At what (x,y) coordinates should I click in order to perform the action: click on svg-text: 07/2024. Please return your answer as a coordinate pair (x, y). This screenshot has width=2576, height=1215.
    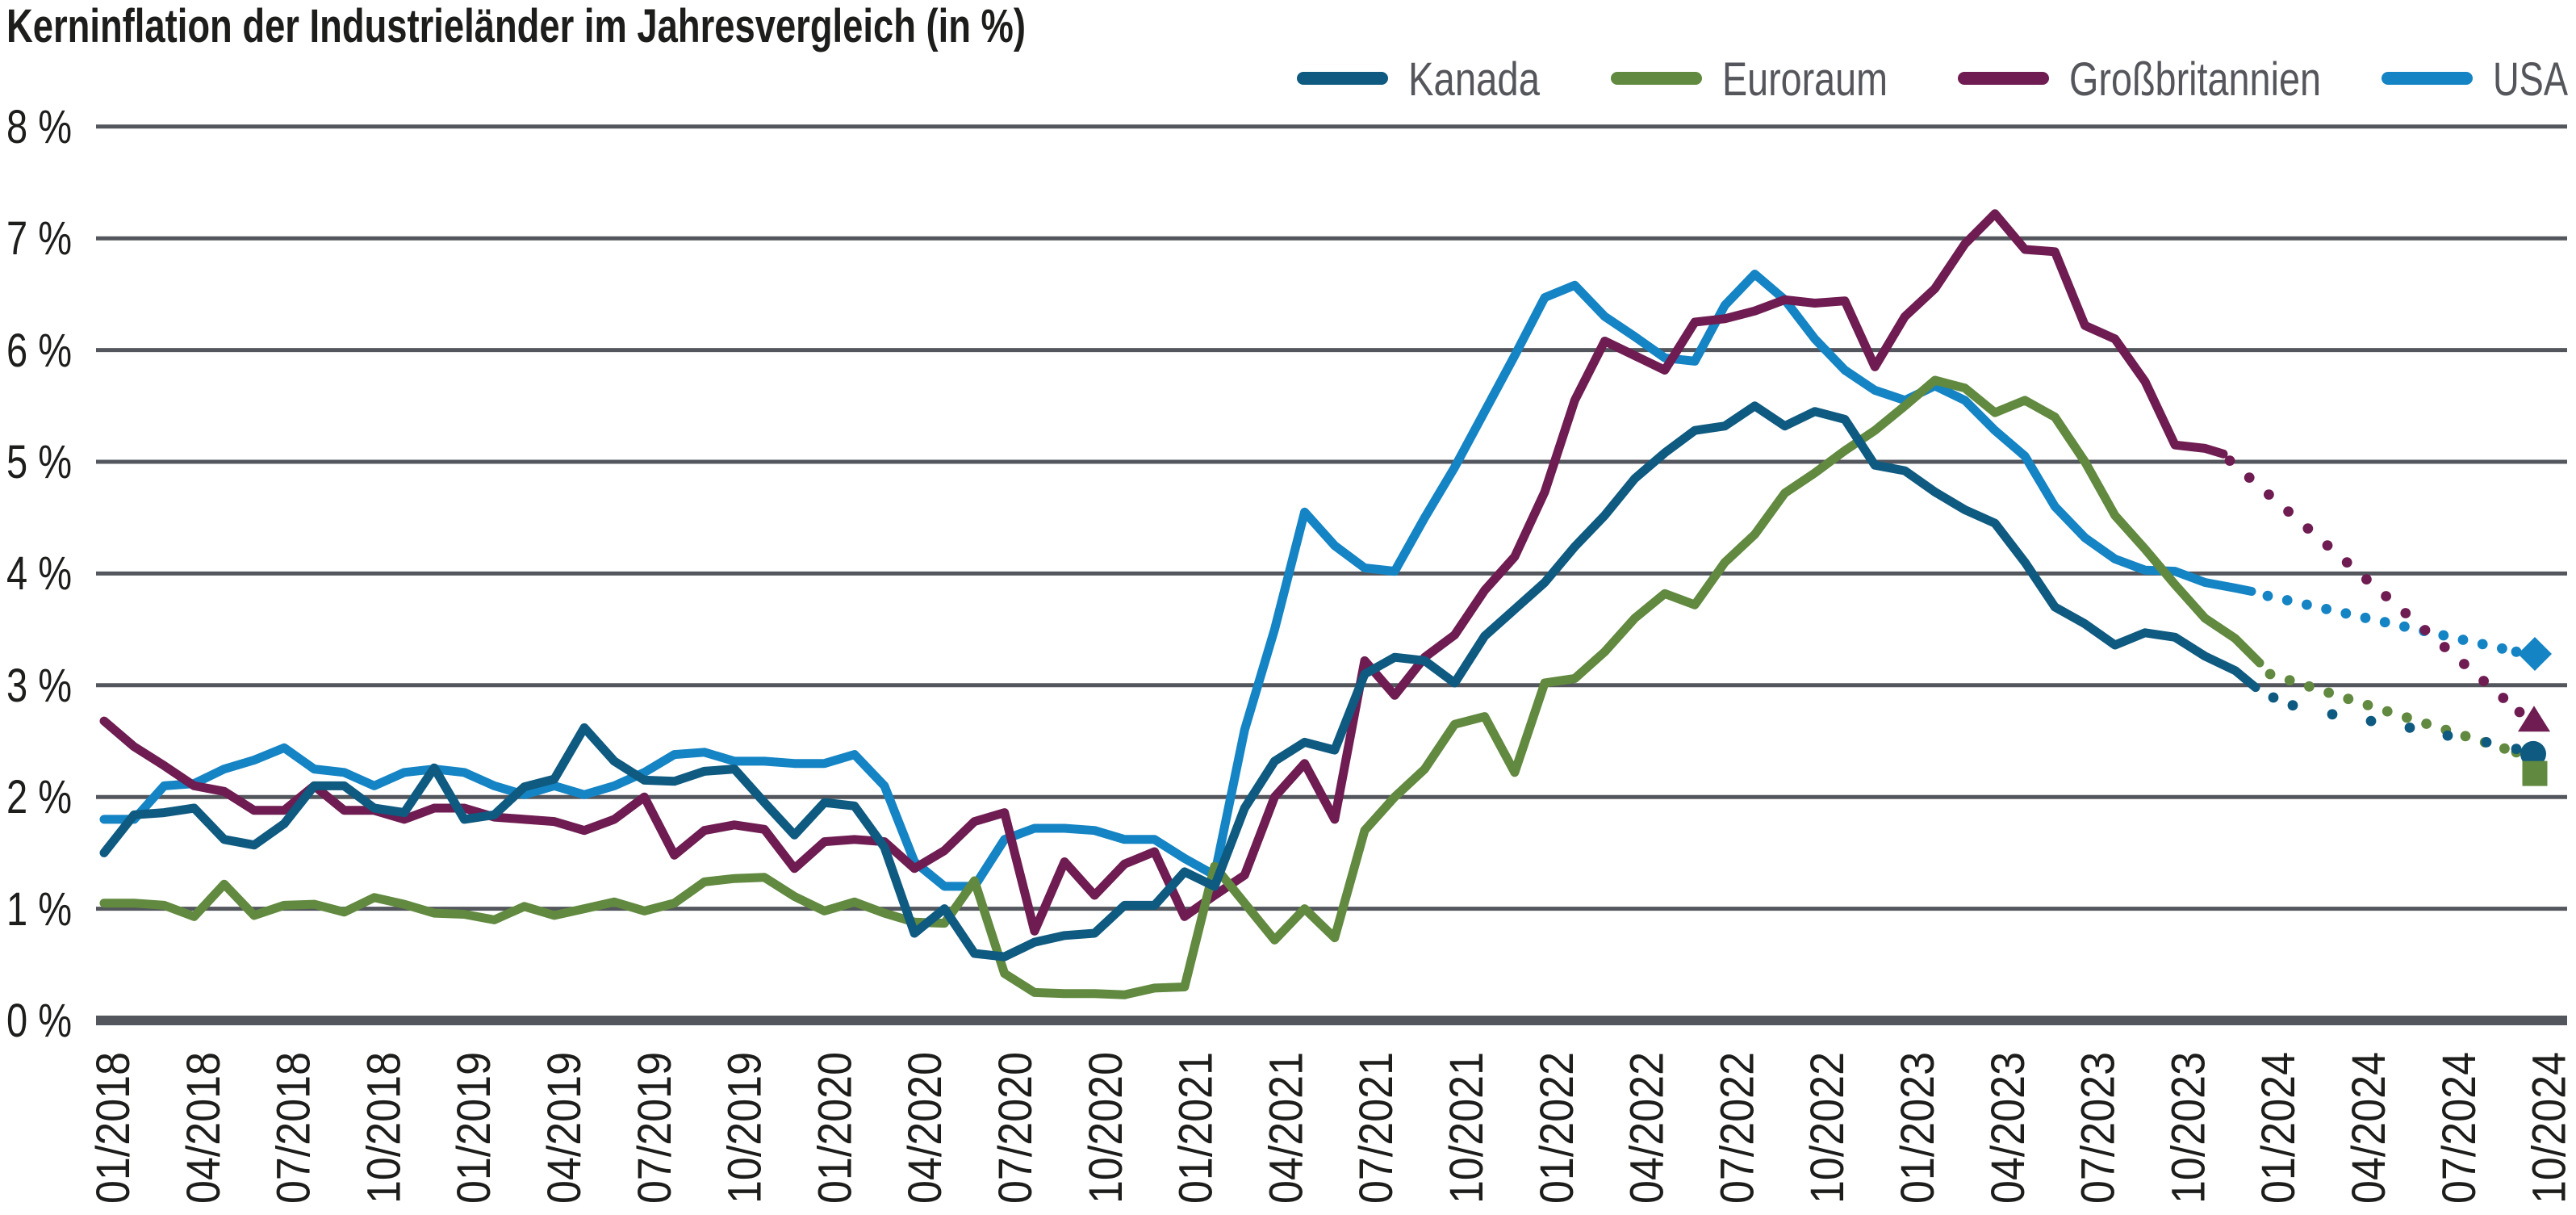
    Looking at the image, I should click on (2459, 1128).